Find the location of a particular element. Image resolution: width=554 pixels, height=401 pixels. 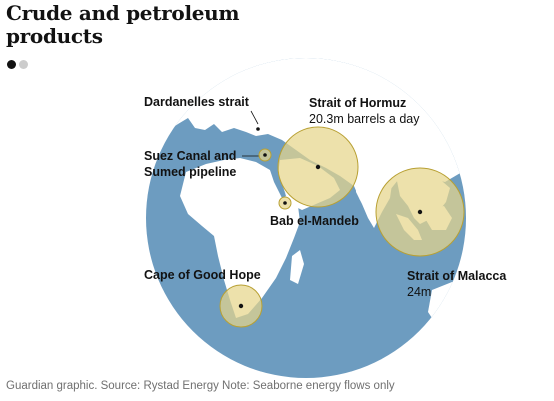

malacca-marker is located at coordinates (420, 212).